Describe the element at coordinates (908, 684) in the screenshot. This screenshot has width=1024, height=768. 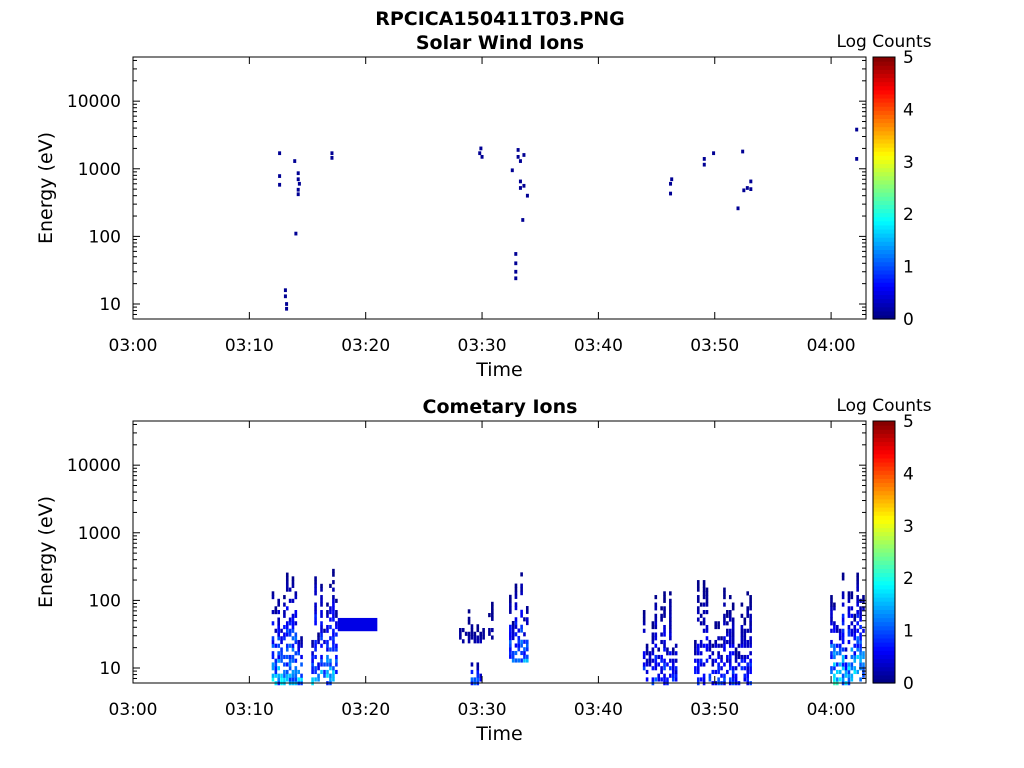
I see `colorbar-tick-label: 0` at that location.